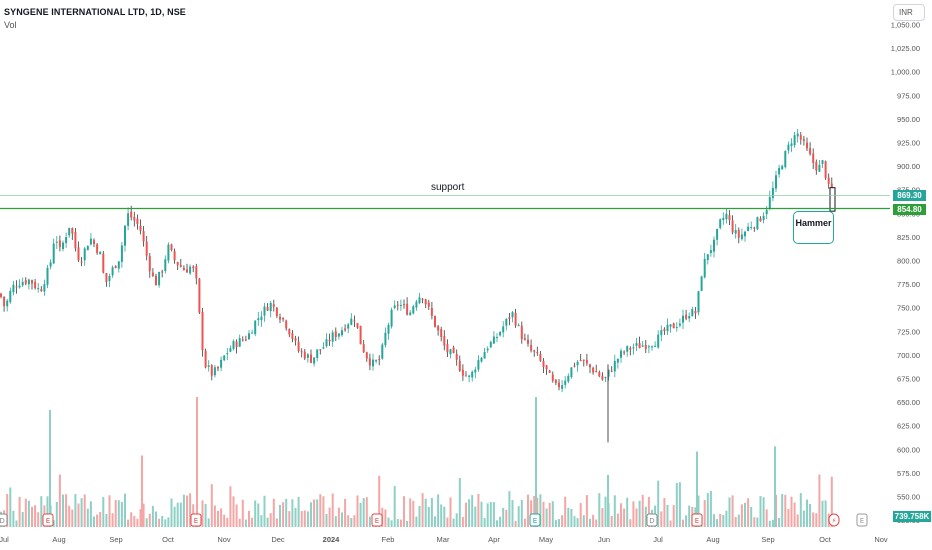 The width and height of the screenshot is (932, 550). Describe the element at coordinates (813, 227) in the screenshot. I see `hammer-annotation: Hammer` at that location.